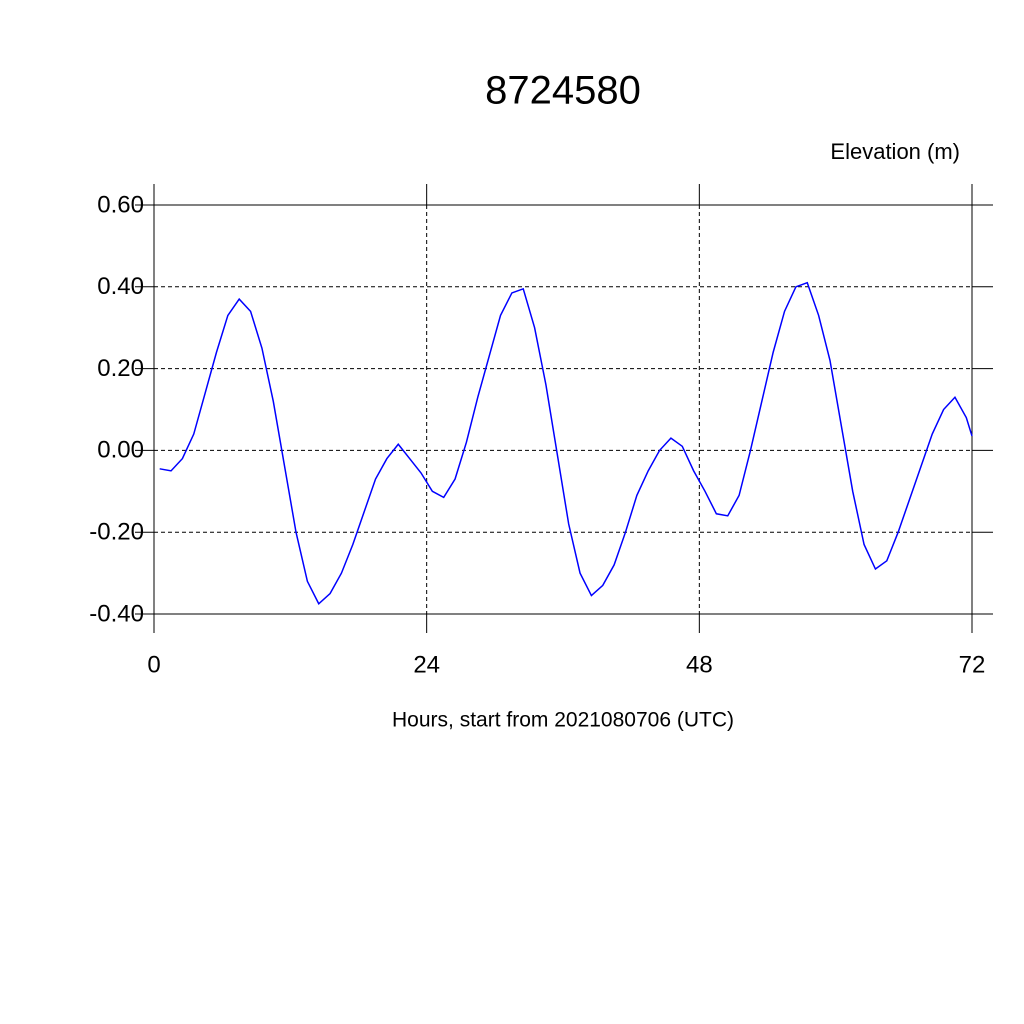 The image size is (1024, 1024). Describe the element at coordinates (895, 151) in the screenshot. I see `y-axis-label: Elevation (m)` at that location.